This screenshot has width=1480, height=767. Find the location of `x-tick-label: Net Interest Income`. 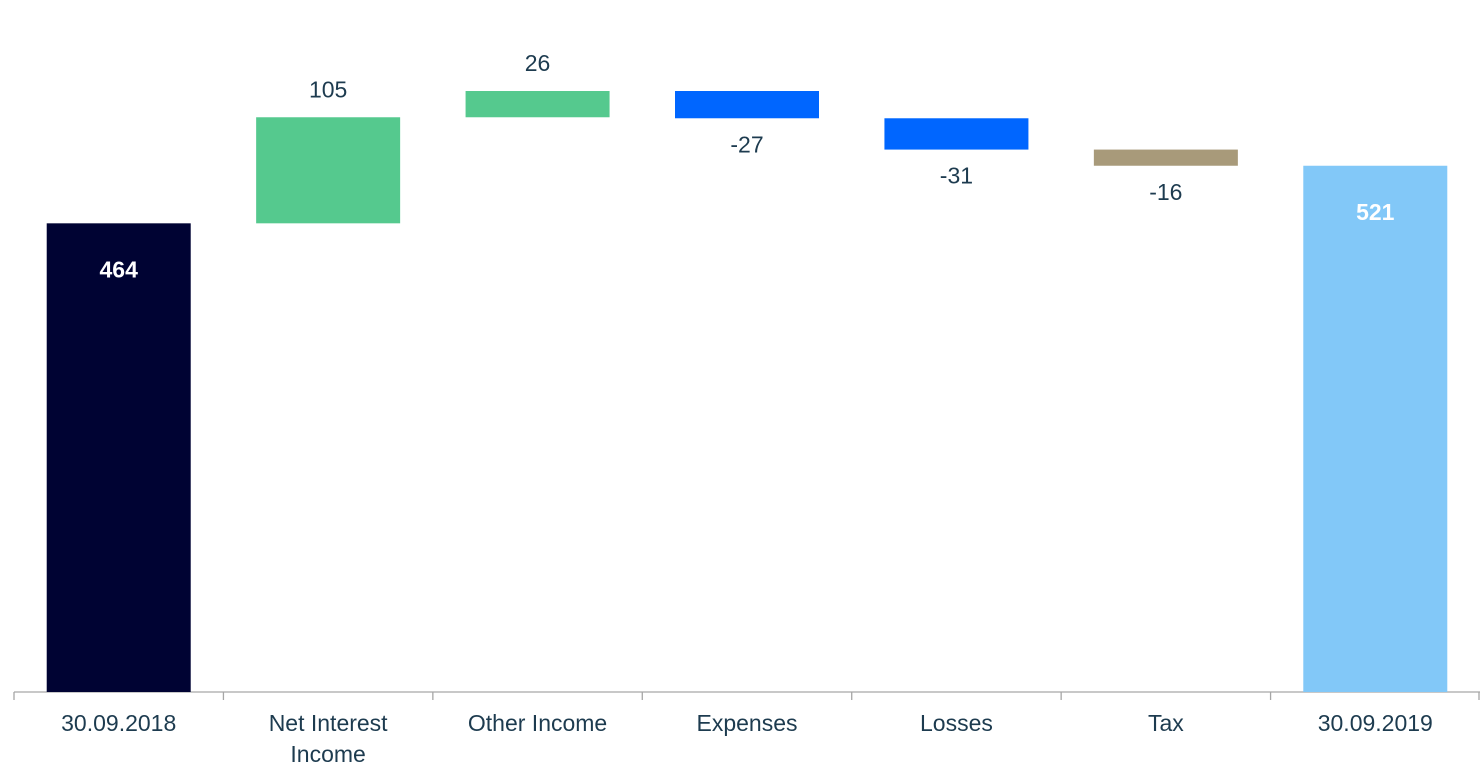

x-tick-label: Net Interest Income is located at coordinates (328, 738).